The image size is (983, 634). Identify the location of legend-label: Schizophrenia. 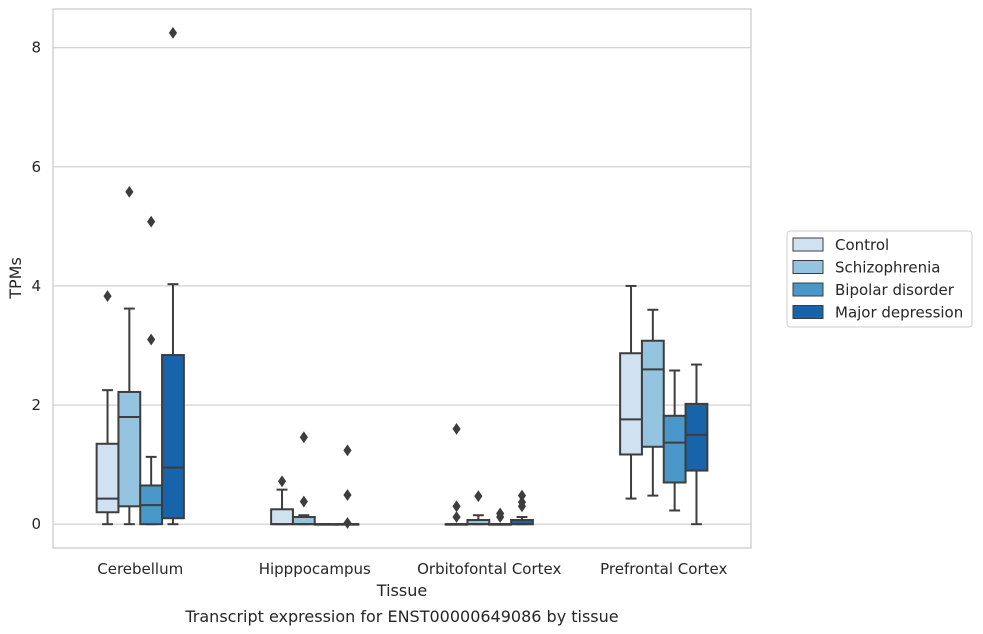
(887, 268).